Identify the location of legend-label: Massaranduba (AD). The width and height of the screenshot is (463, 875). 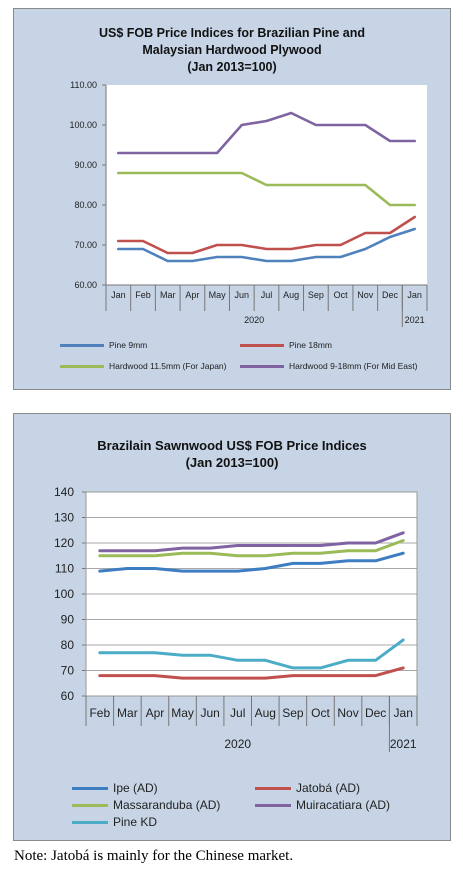
(167, 805).